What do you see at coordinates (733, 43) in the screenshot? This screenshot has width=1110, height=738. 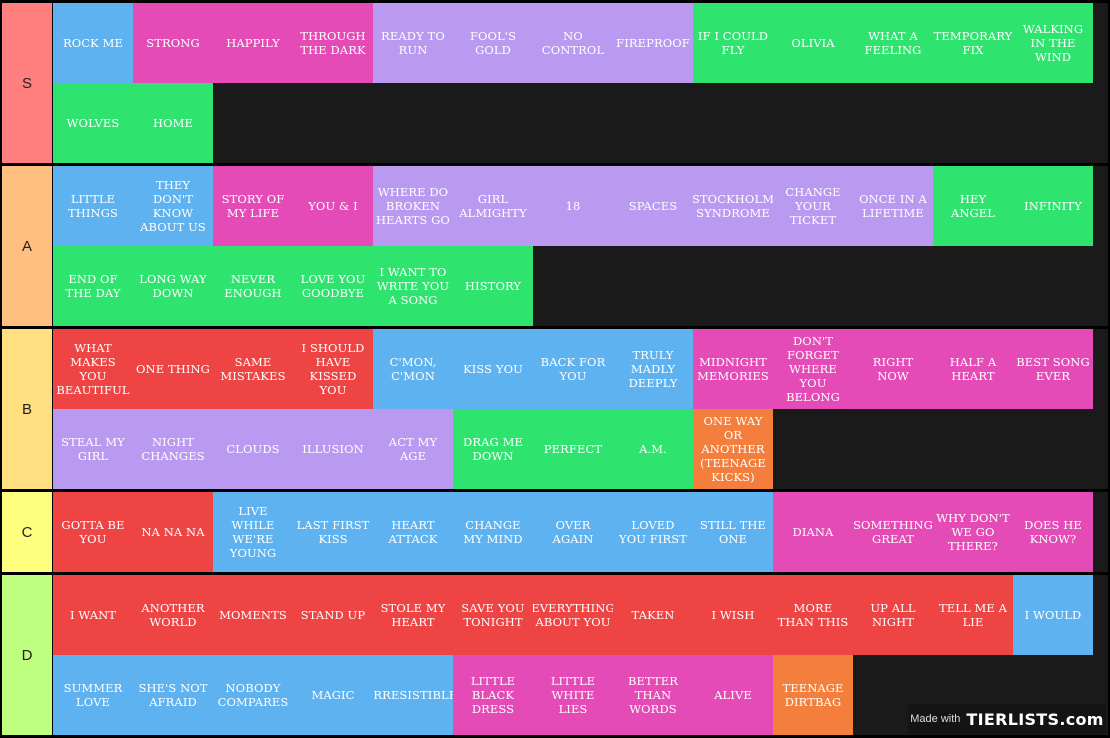 I see `tier-item-card: IF I COULD FLY` at bounding box center [733, 43].